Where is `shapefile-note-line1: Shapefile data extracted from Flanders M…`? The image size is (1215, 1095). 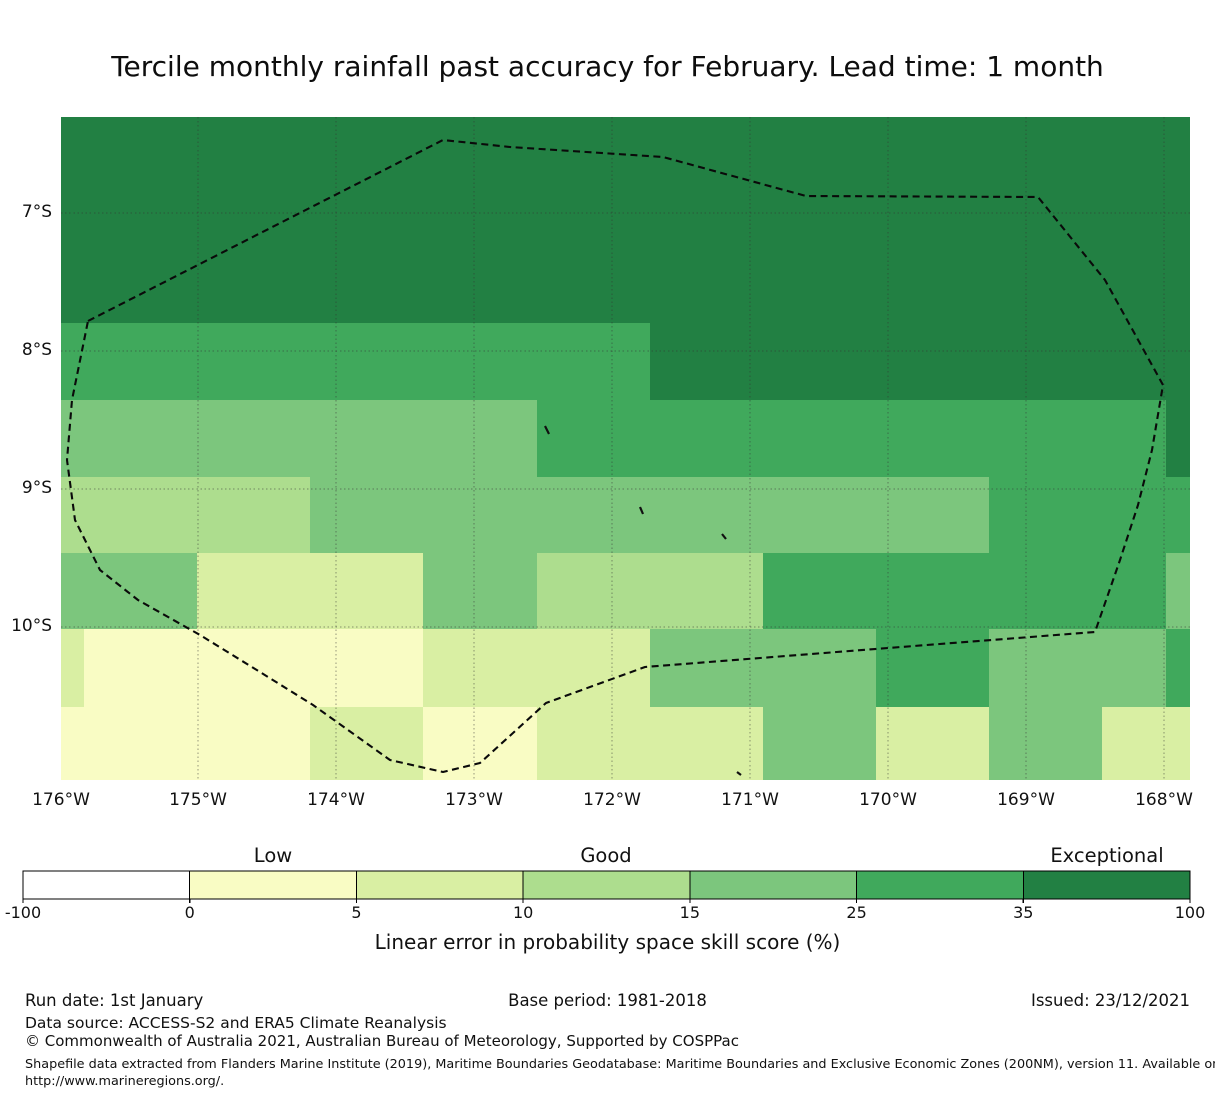 shapefile-note-line1: Shapefile data extracted from Flanders M… is located at coordinates (620, 1064).